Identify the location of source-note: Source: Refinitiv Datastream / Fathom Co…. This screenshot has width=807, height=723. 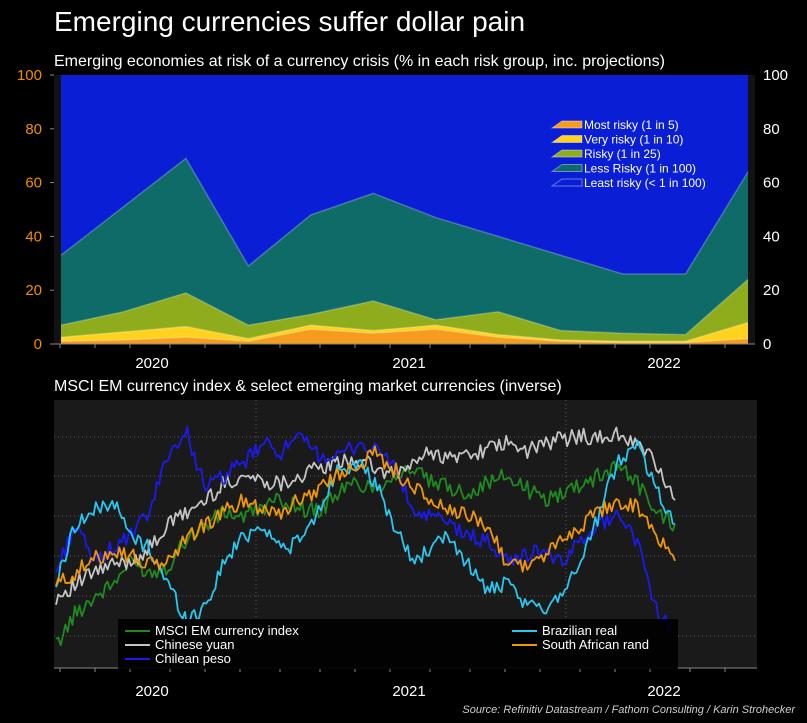
(628, 710).